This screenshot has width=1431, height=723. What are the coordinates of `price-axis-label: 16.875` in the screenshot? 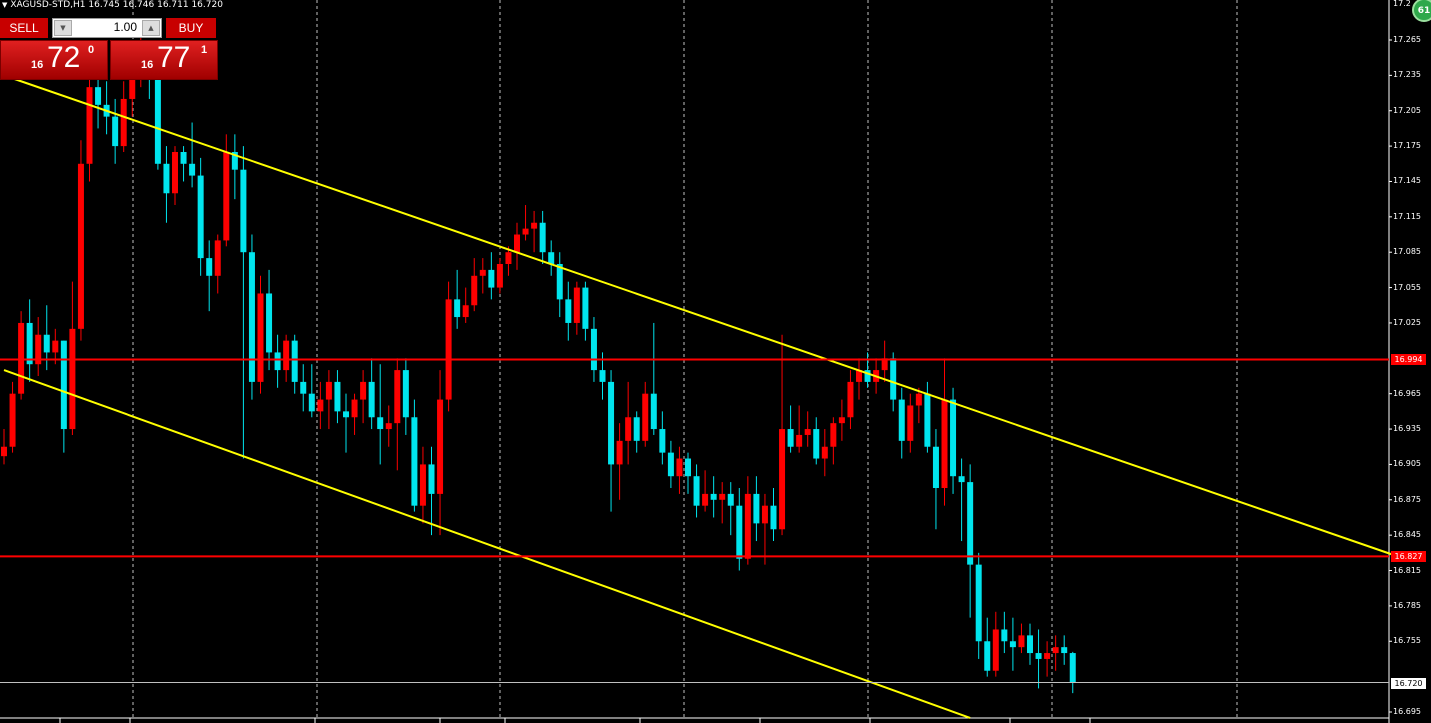 It's located at (1407, 499).